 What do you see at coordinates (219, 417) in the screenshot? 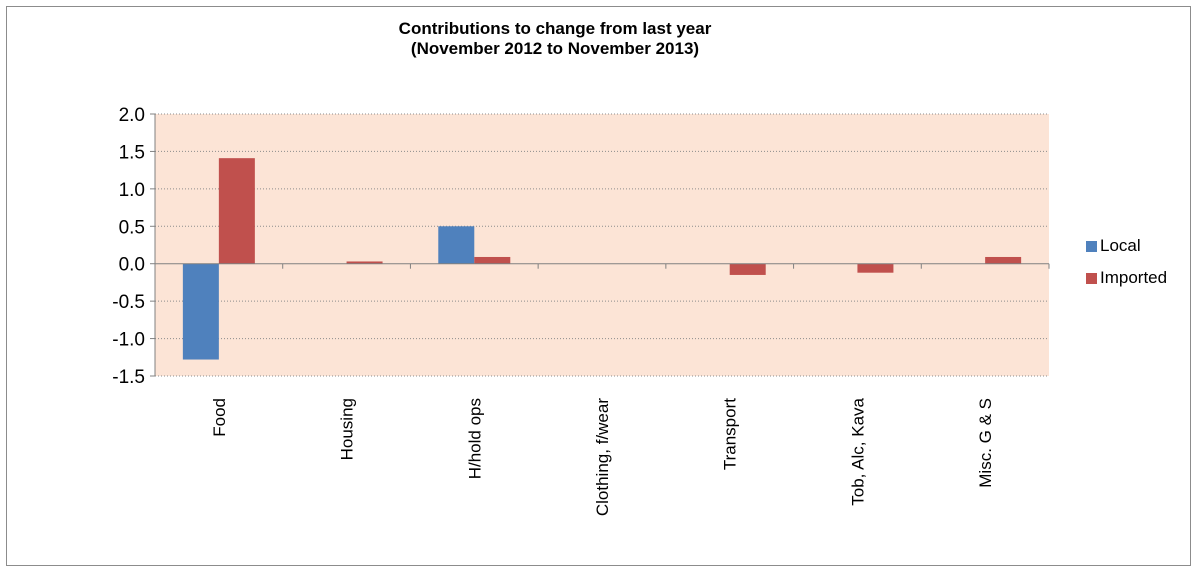
I see `x-tick-label: Food` at bounding box center [219, 417].